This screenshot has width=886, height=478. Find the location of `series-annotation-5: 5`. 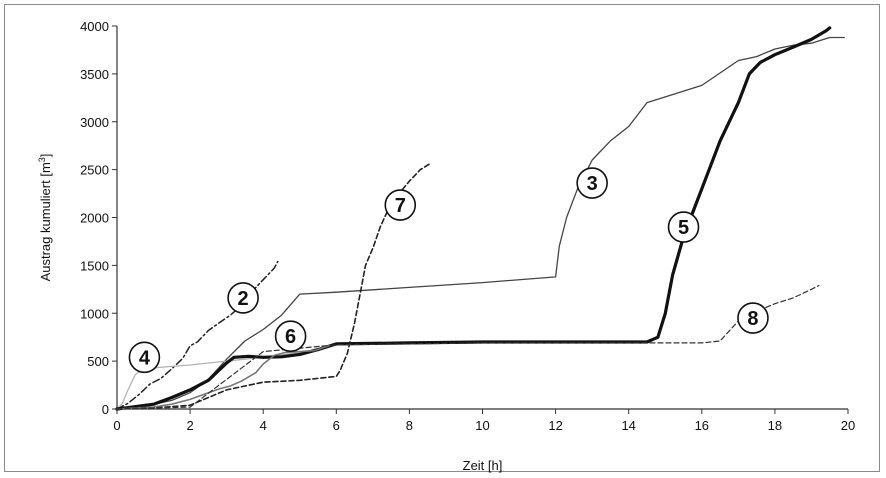

series-annotation-5: 5 is located at coordinates (683, 227).